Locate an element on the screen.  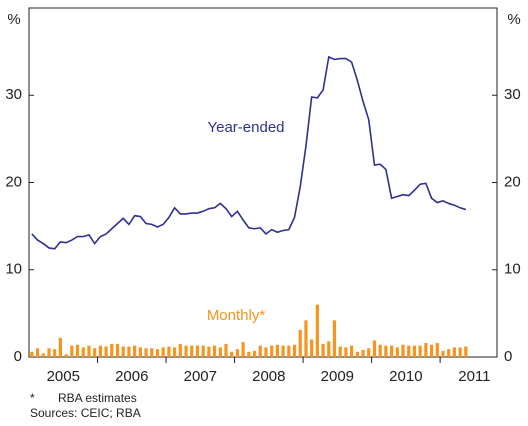
x-tick-label: 2009 is located at coordinates (337, 376).